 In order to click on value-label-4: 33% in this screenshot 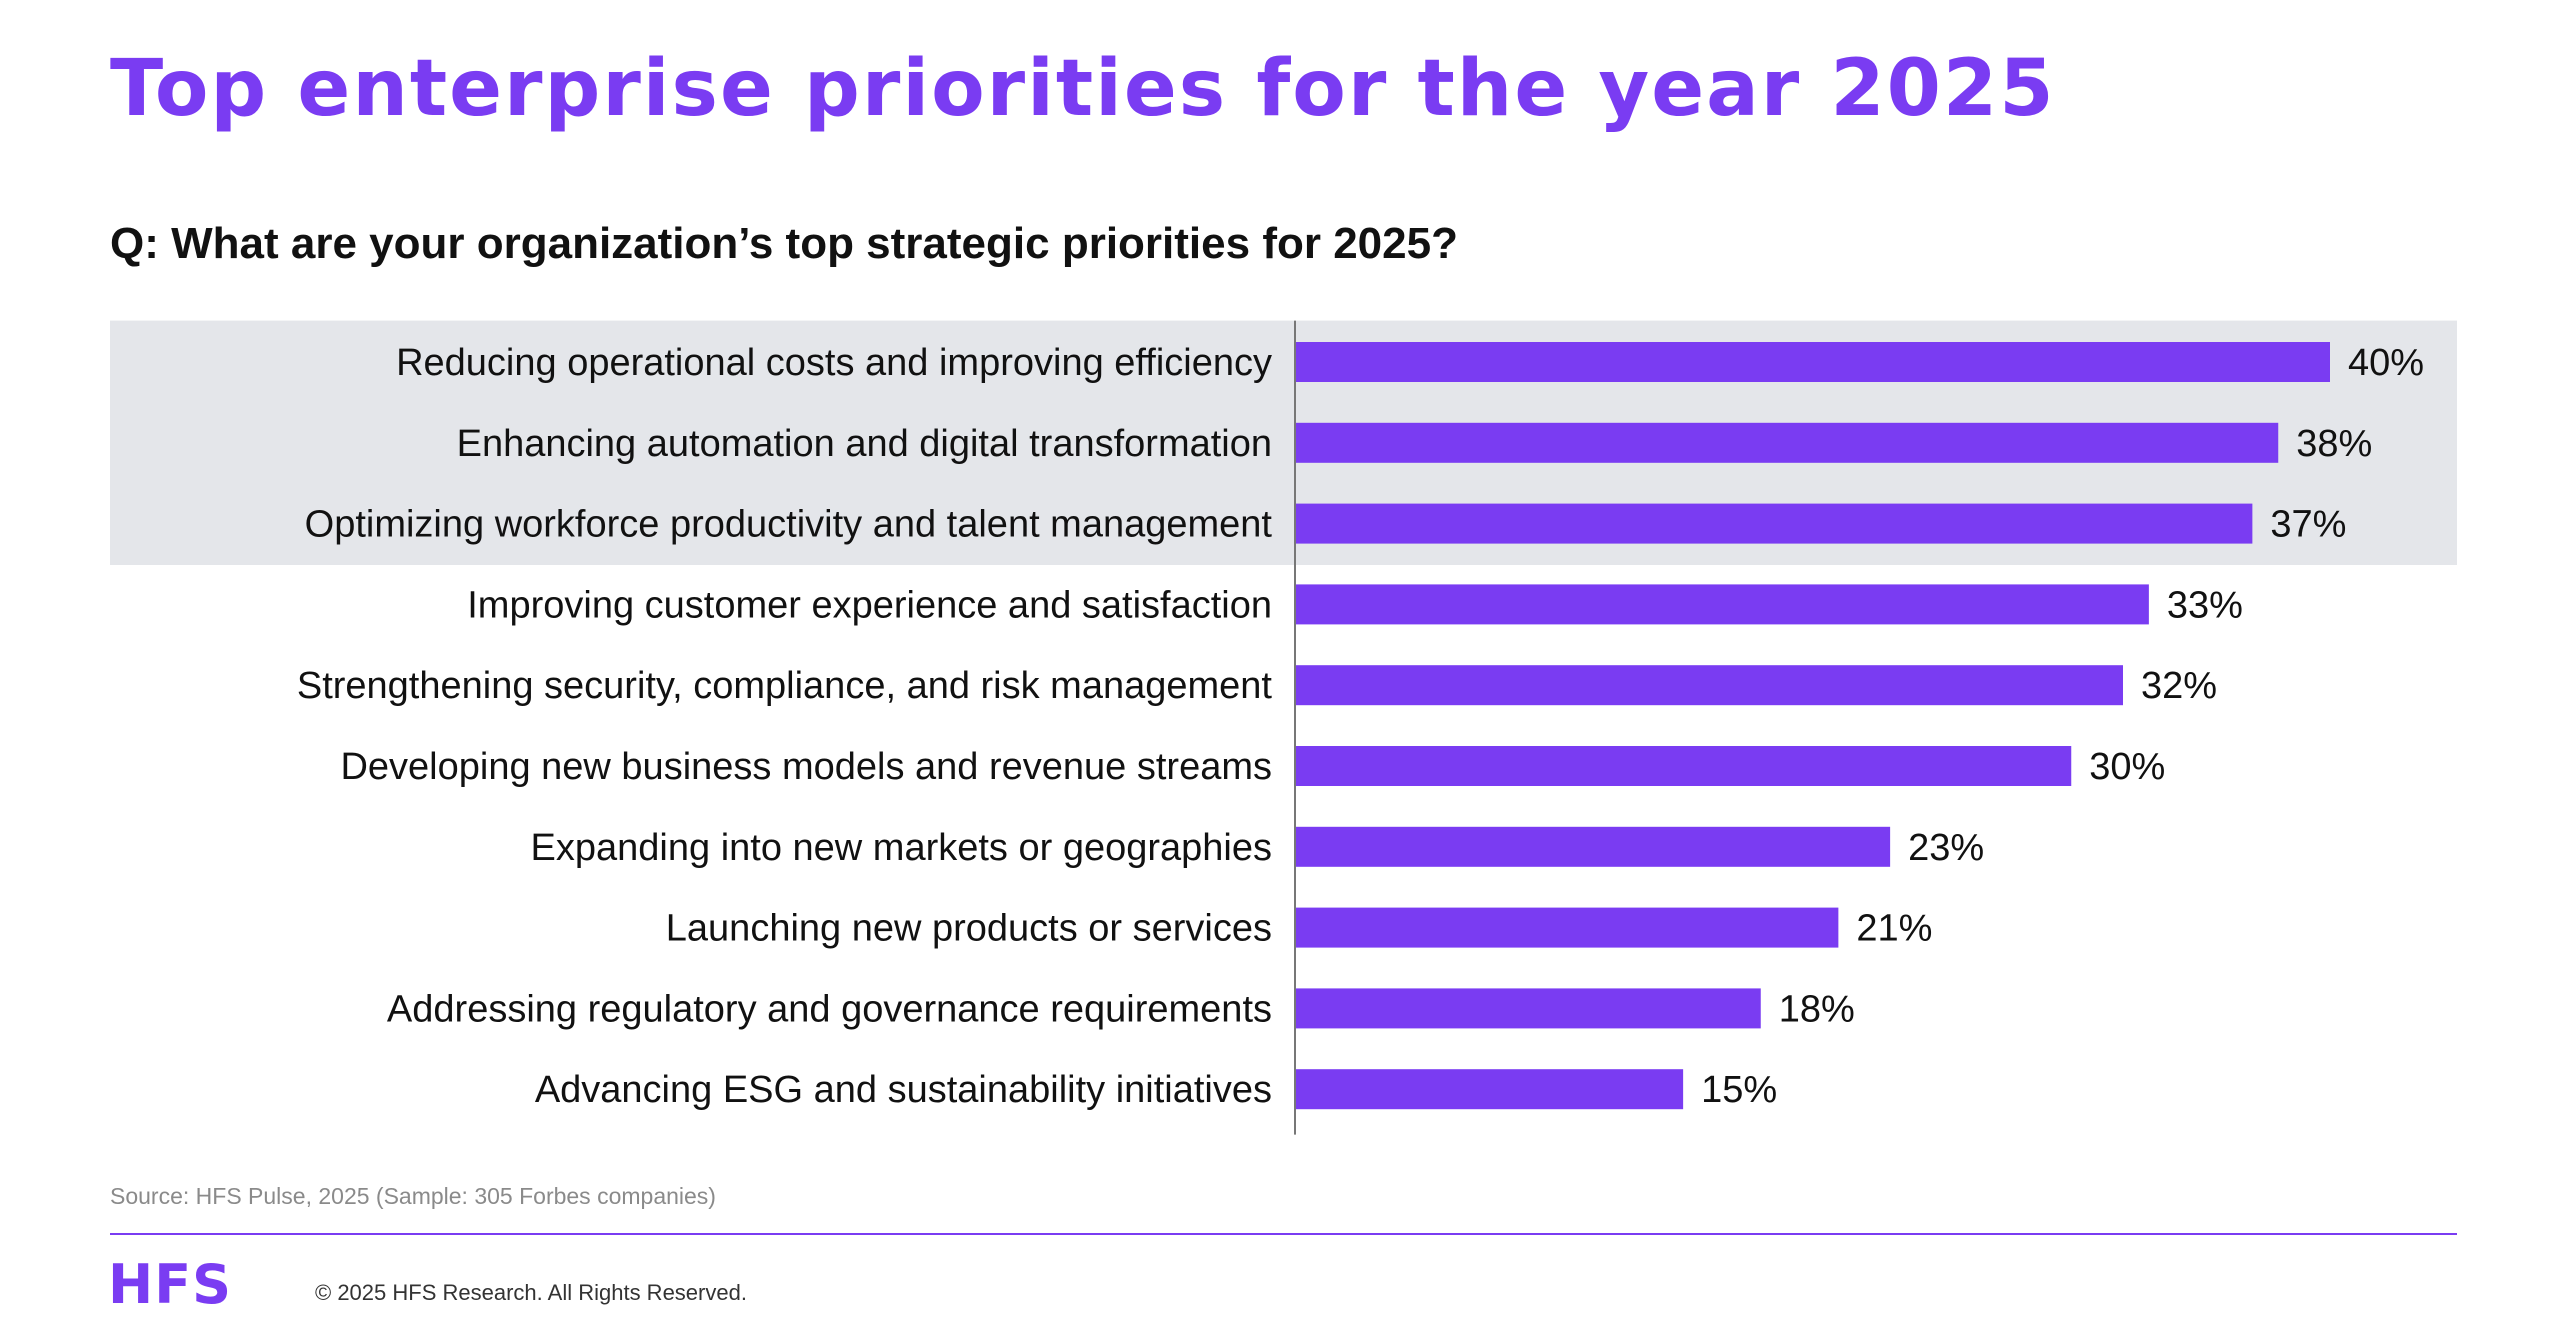, I will do `click(2205, 605)`.